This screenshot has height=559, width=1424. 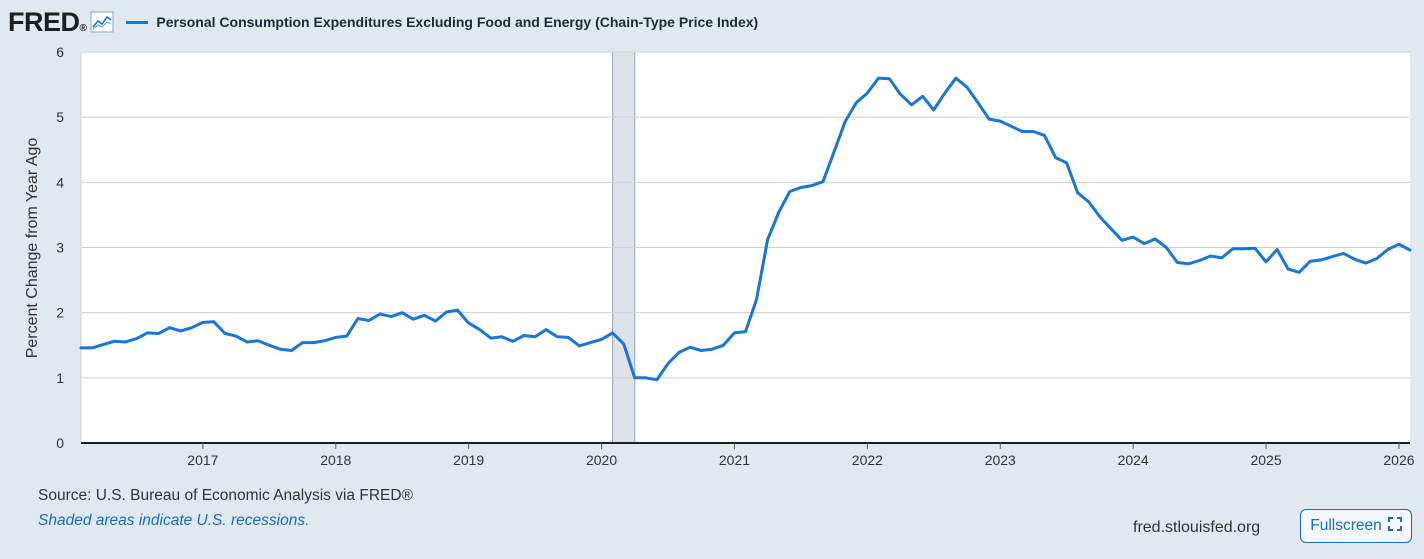 What do you see at coordinates (867, 460) in the screenshot?
I see `x-tick-label: 2022` at bounding box center [867, 460].